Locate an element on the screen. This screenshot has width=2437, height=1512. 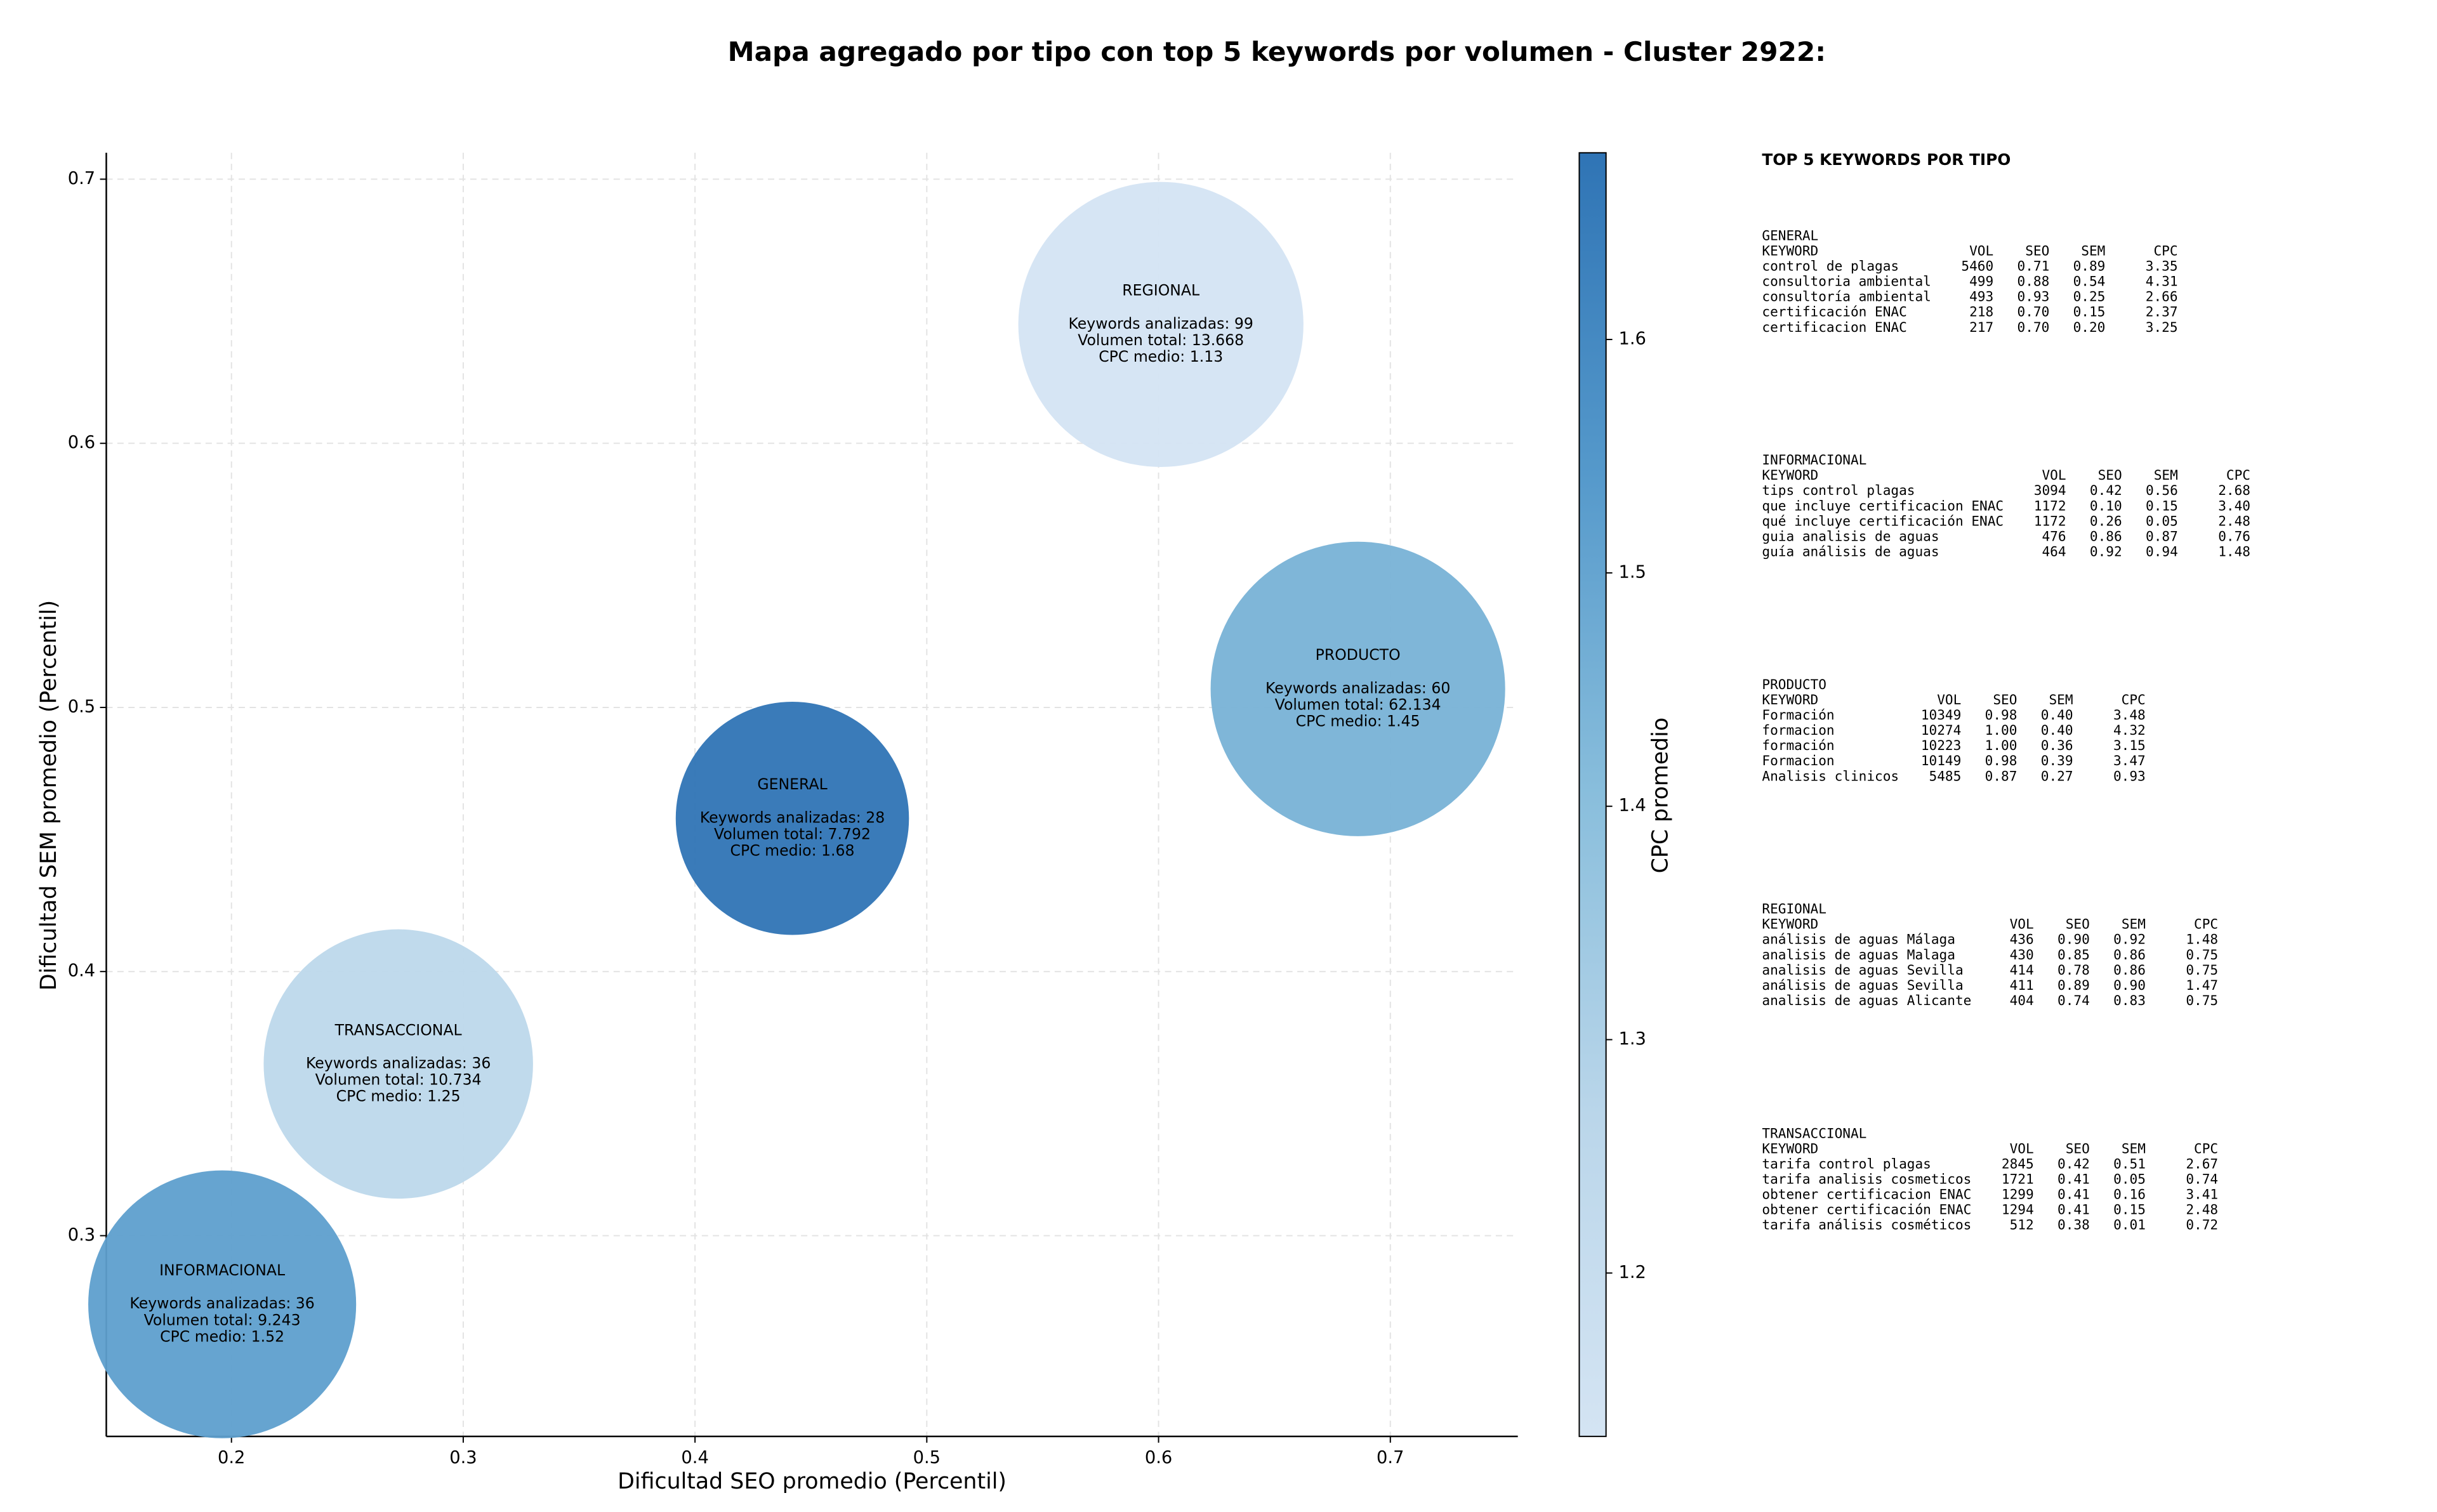
bubble-label: Volumen total: 7.792 is located at coordinates (792, 834).